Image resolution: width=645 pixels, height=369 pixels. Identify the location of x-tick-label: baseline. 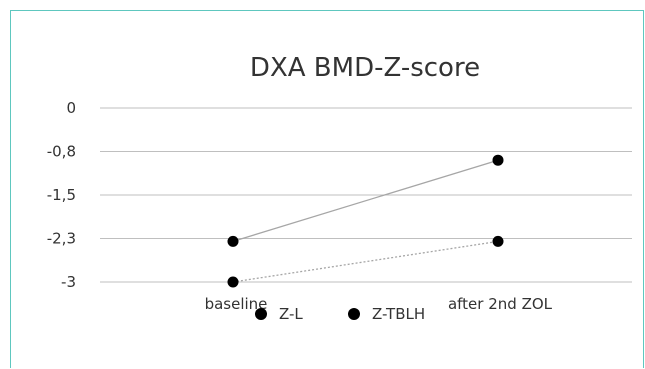
(236, 304).